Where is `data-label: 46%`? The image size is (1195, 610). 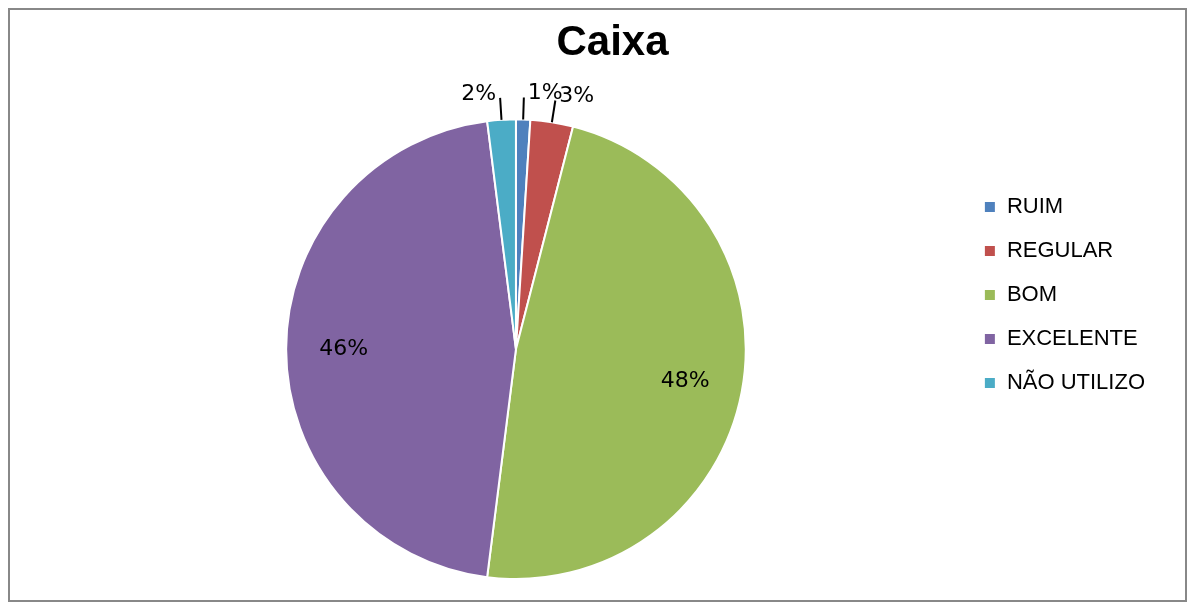
data-label: 46% is located at coordinates (344, 347).